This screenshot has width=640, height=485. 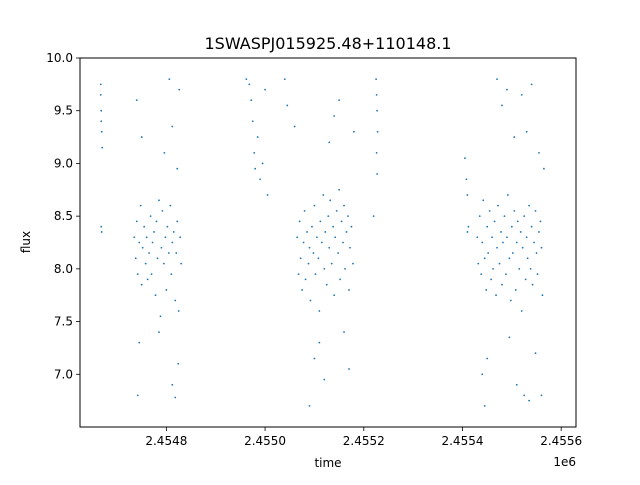 I want to click on y-axis-label: flux, so click(x=26, y=242).